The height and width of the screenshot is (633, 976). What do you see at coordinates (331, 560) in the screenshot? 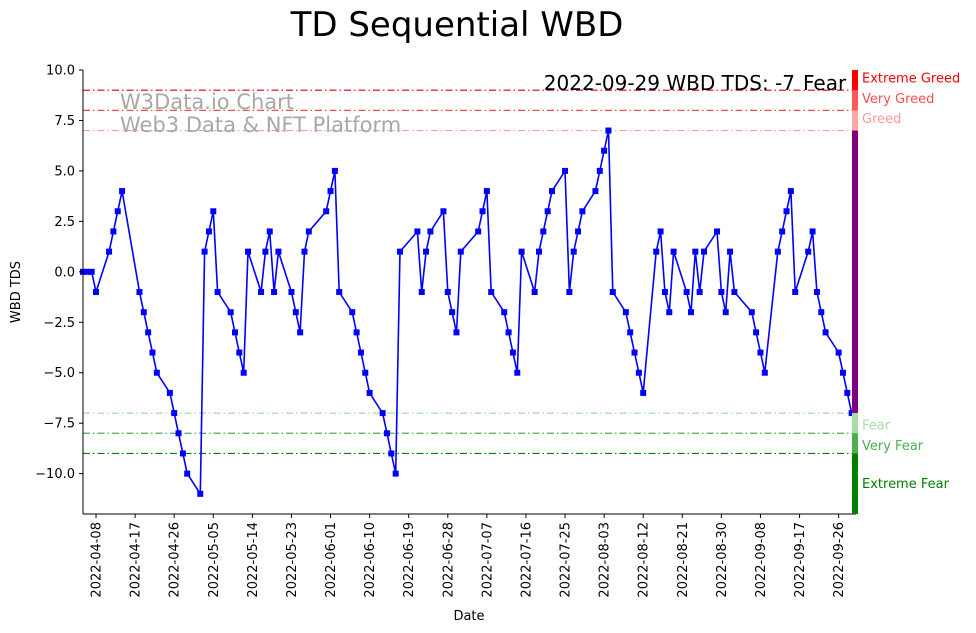
I see `x-tick-label: 2022-06-01` at bounding box center [331, 560].